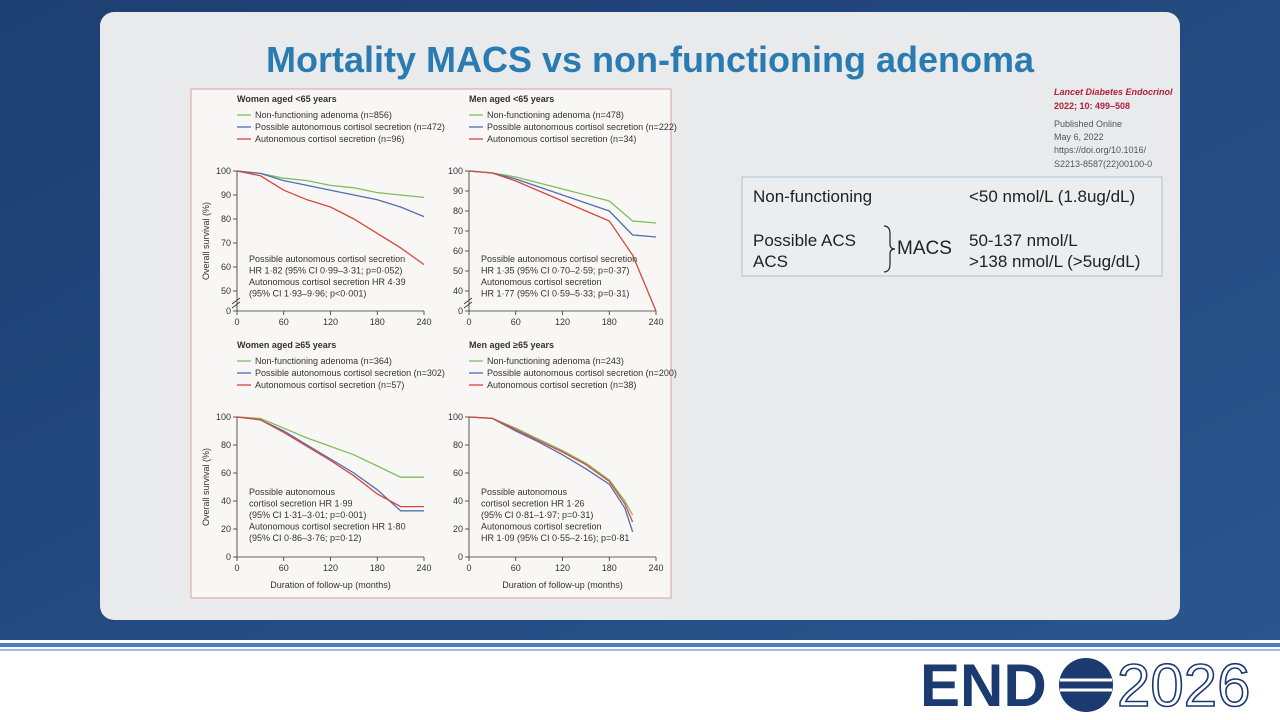 Image resolution: width=1280 pixels, height=720 pixels. What do you see at coordinates (1092, 106) in the screenshot?
I see `citation-volume: 2022; 10: 499–508` at bounding box center [1092, 106].